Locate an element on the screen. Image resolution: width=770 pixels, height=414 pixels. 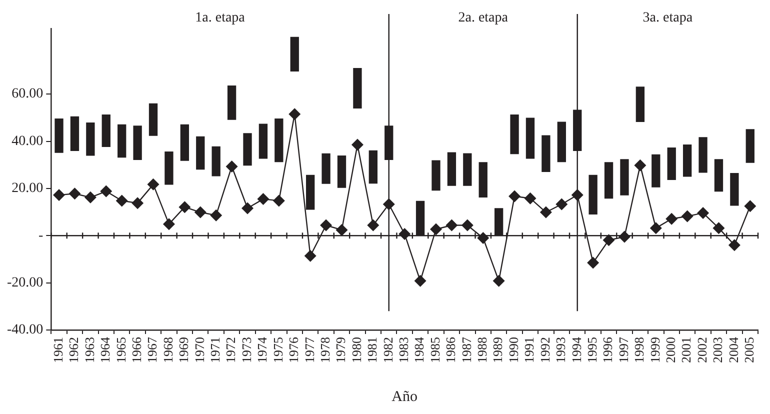
x-tick-label: 2000 is located at coordinates (670, 350).